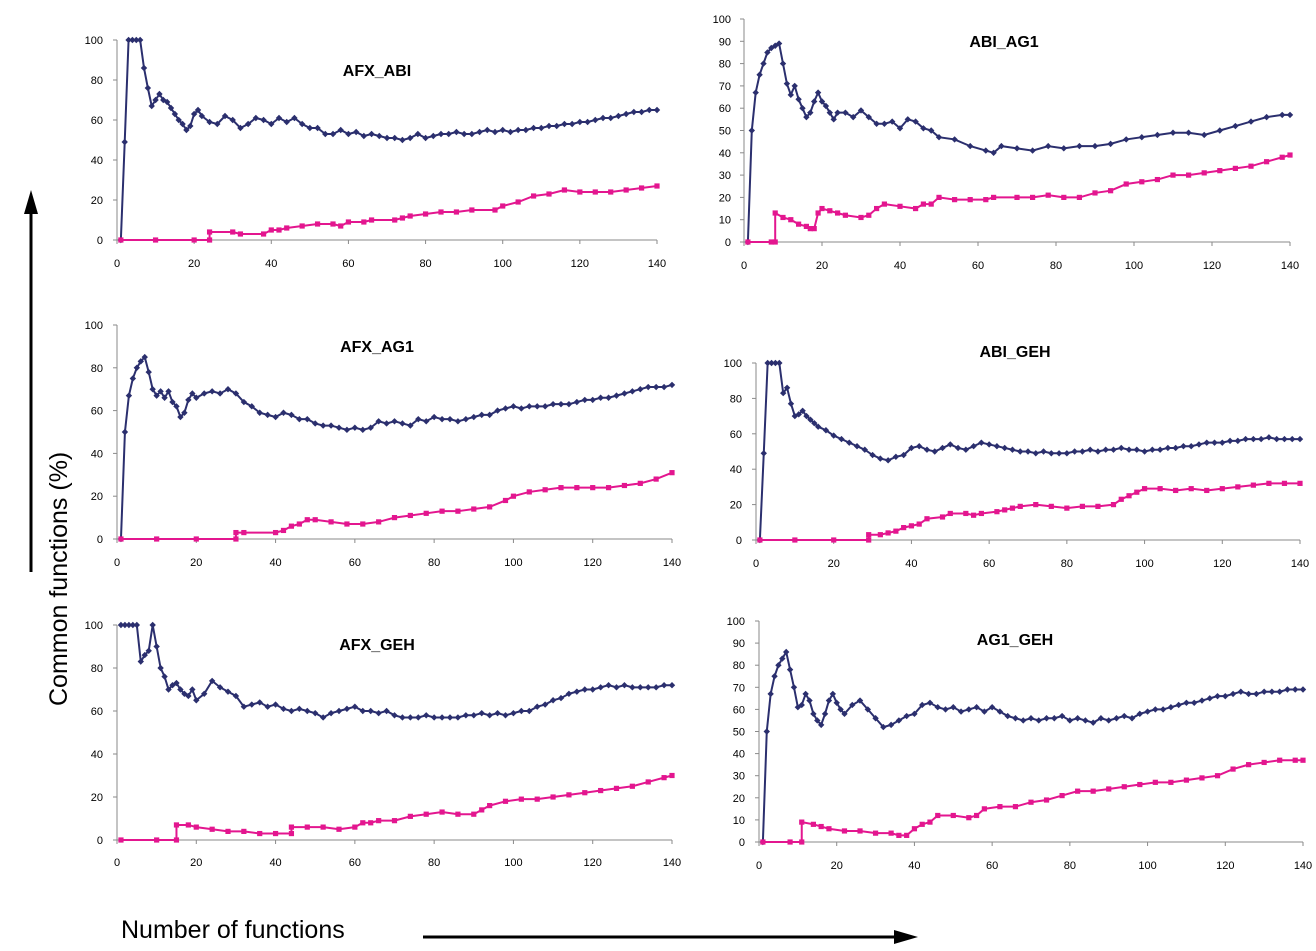 The image size is (1316, 951). What do you see at coordinates (117, 264) in the screenshot?
I see `x-tick-label: 0` at bounding box center [117, 264].